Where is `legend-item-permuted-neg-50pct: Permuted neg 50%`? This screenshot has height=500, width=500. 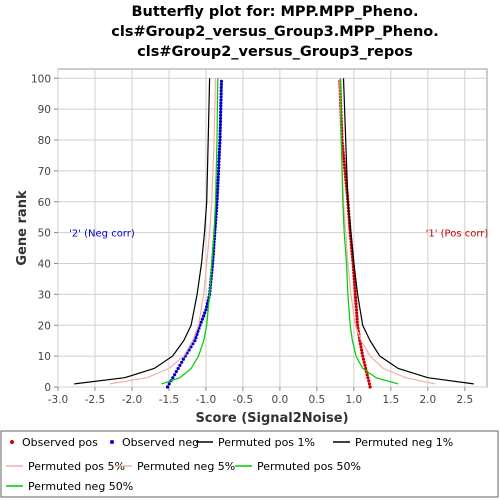 legend-item-permuted-neg-50pct: Permuted neg 50% is located at coordinates (69, 486).